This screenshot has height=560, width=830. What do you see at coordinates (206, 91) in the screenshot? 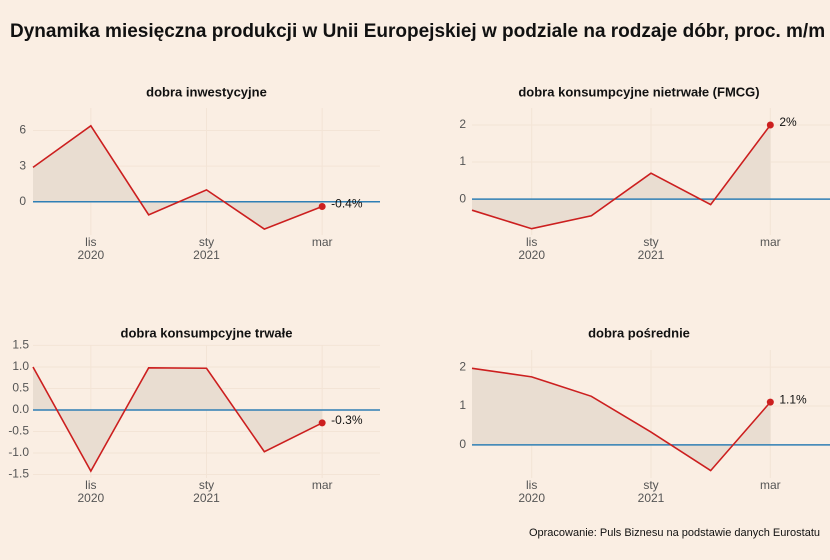
I see `panel-title: dobra inwestycyjne` at bounding box center [206, 91].